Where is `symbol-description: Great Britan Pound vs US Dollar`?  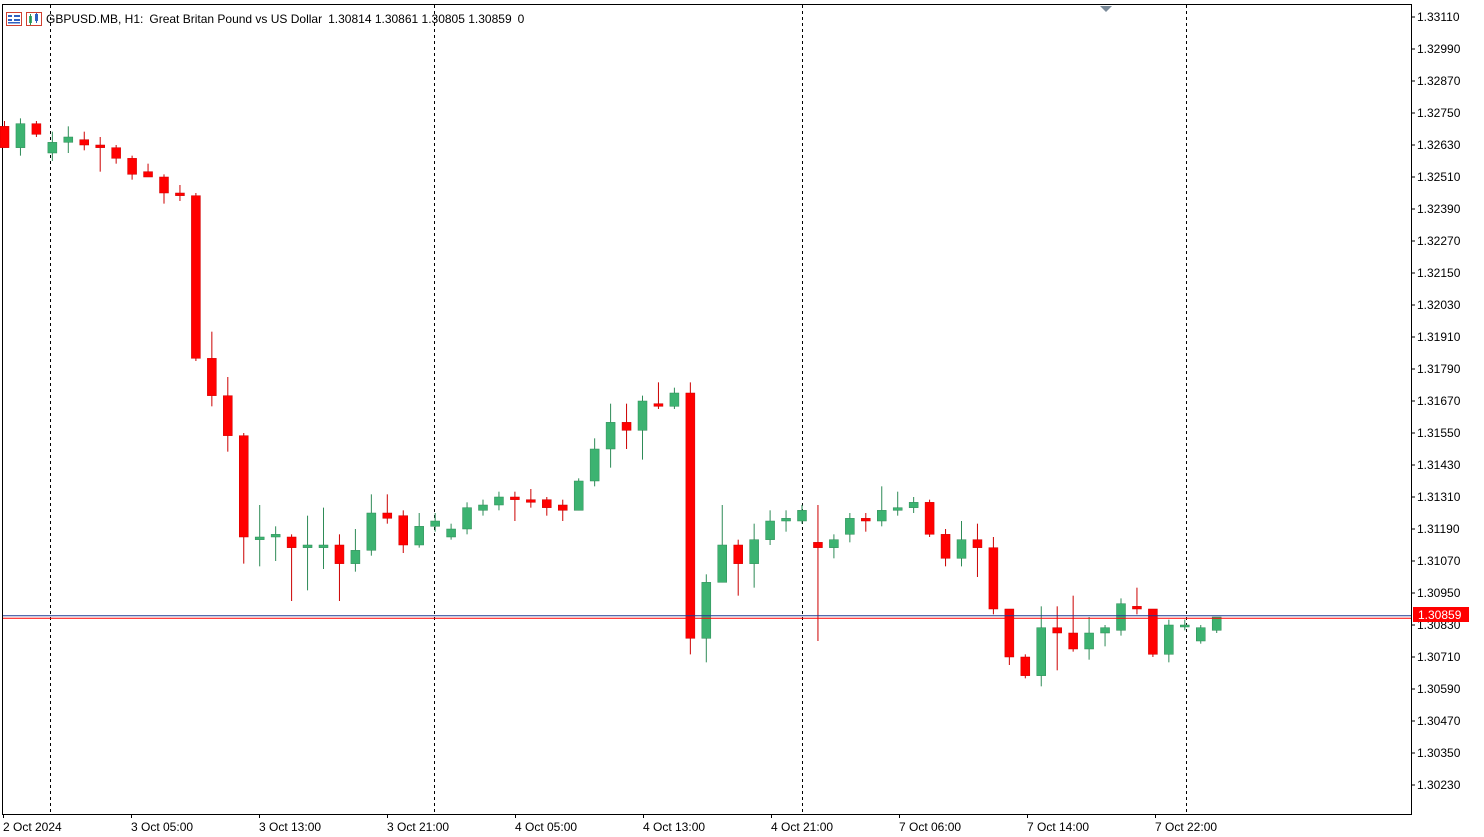
symbol-description: Great Britan Pound vs US Dollar is located at coordinates (236, 19).